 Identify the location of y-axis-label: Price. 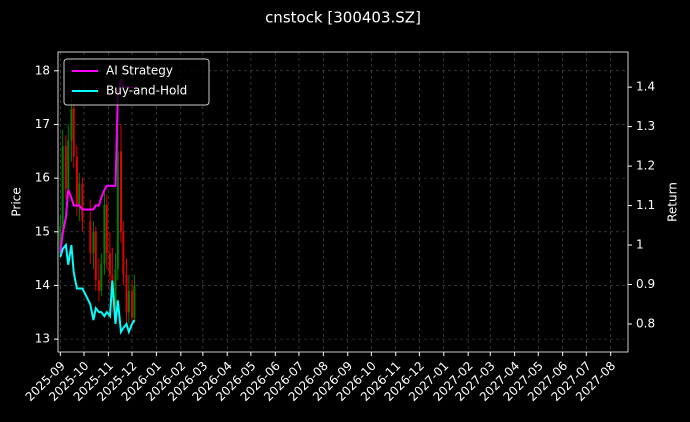
(17, 201).